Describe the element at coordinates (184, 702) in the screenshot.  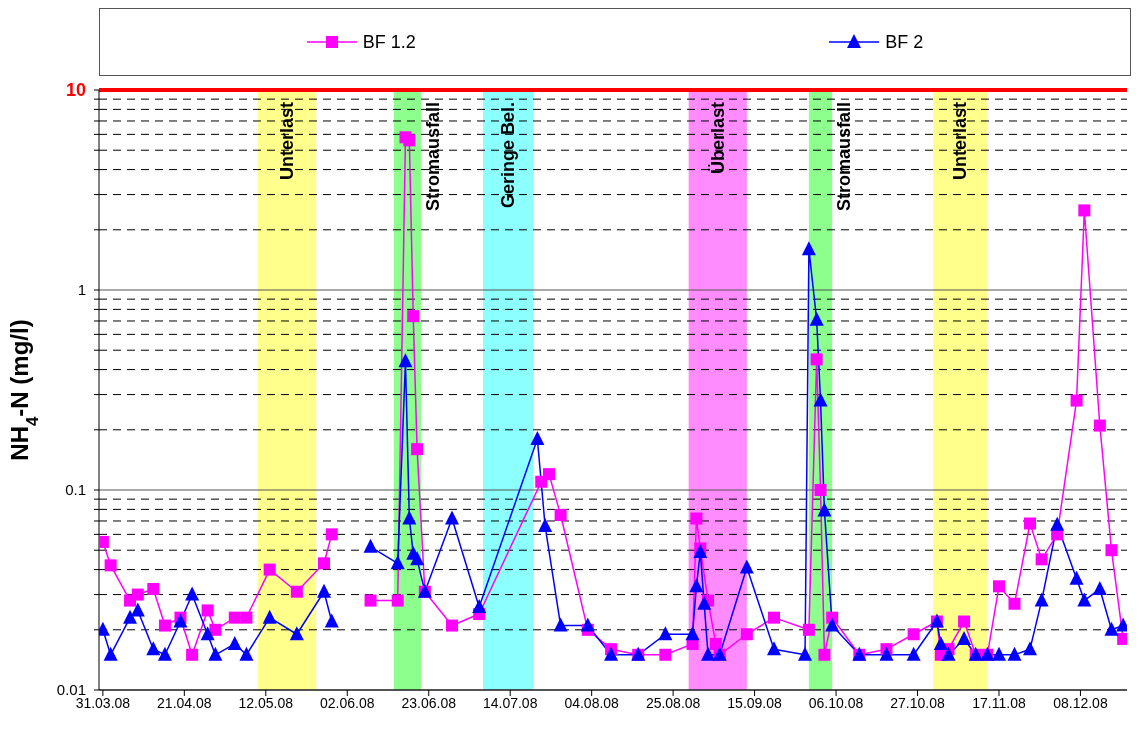
I see `x-tick-label: 21.04.08` at that location.